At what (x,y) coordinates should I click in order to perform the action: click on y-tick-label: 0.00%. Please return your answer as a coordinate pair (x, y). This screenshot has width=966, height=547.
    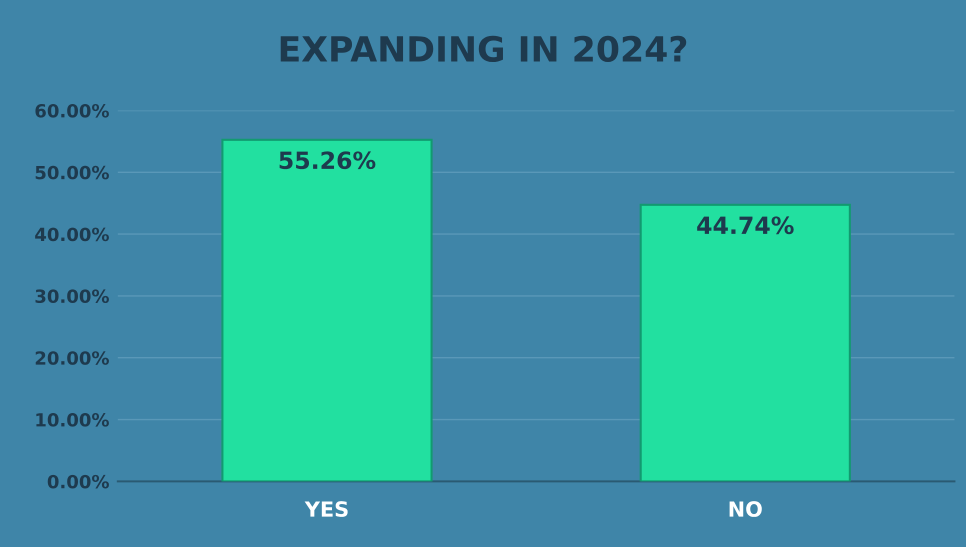
    Looking at the image, I should click on (78, 481).